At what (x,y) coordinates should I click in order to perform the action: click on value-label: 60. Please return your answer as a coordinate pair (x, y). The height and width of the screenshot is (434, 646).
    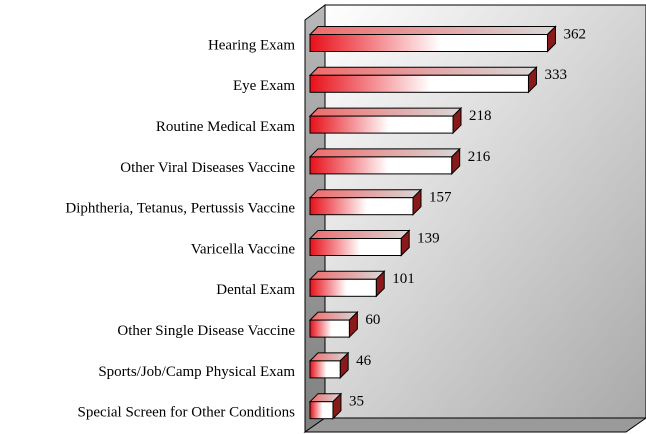
    Looking at the image, I should click on (372, 320).